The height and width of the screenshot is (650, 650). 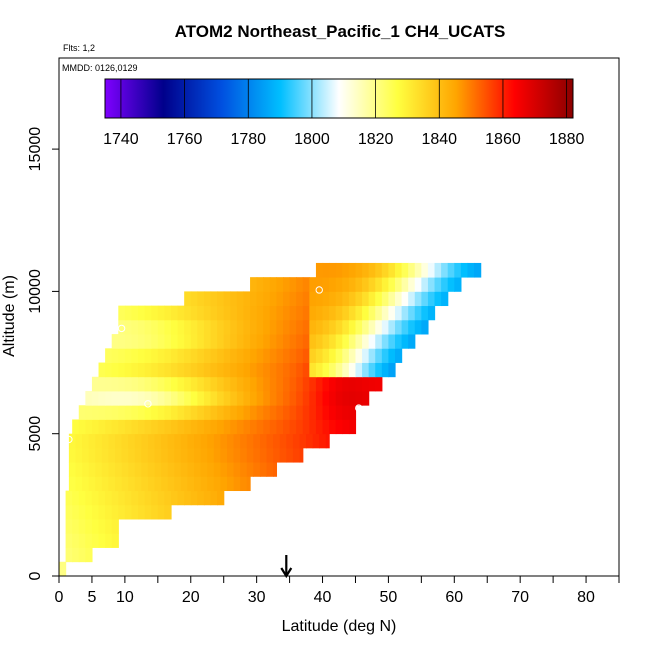 I want to click on colorbar-tick-label: 1880, so click(x=567, y=139).